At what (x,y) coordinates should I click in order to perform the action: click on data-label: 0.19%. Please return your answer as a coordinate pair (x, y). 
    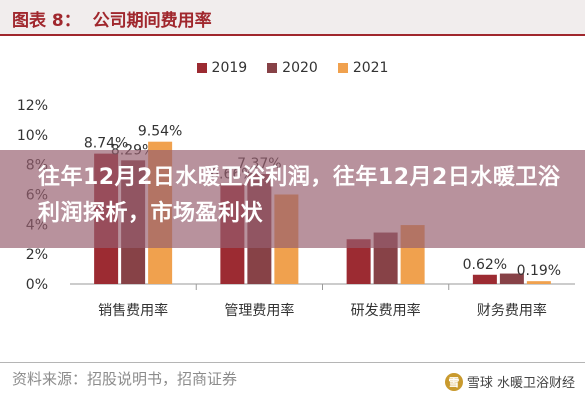
    Looking at the image, I should click on (539, 271).